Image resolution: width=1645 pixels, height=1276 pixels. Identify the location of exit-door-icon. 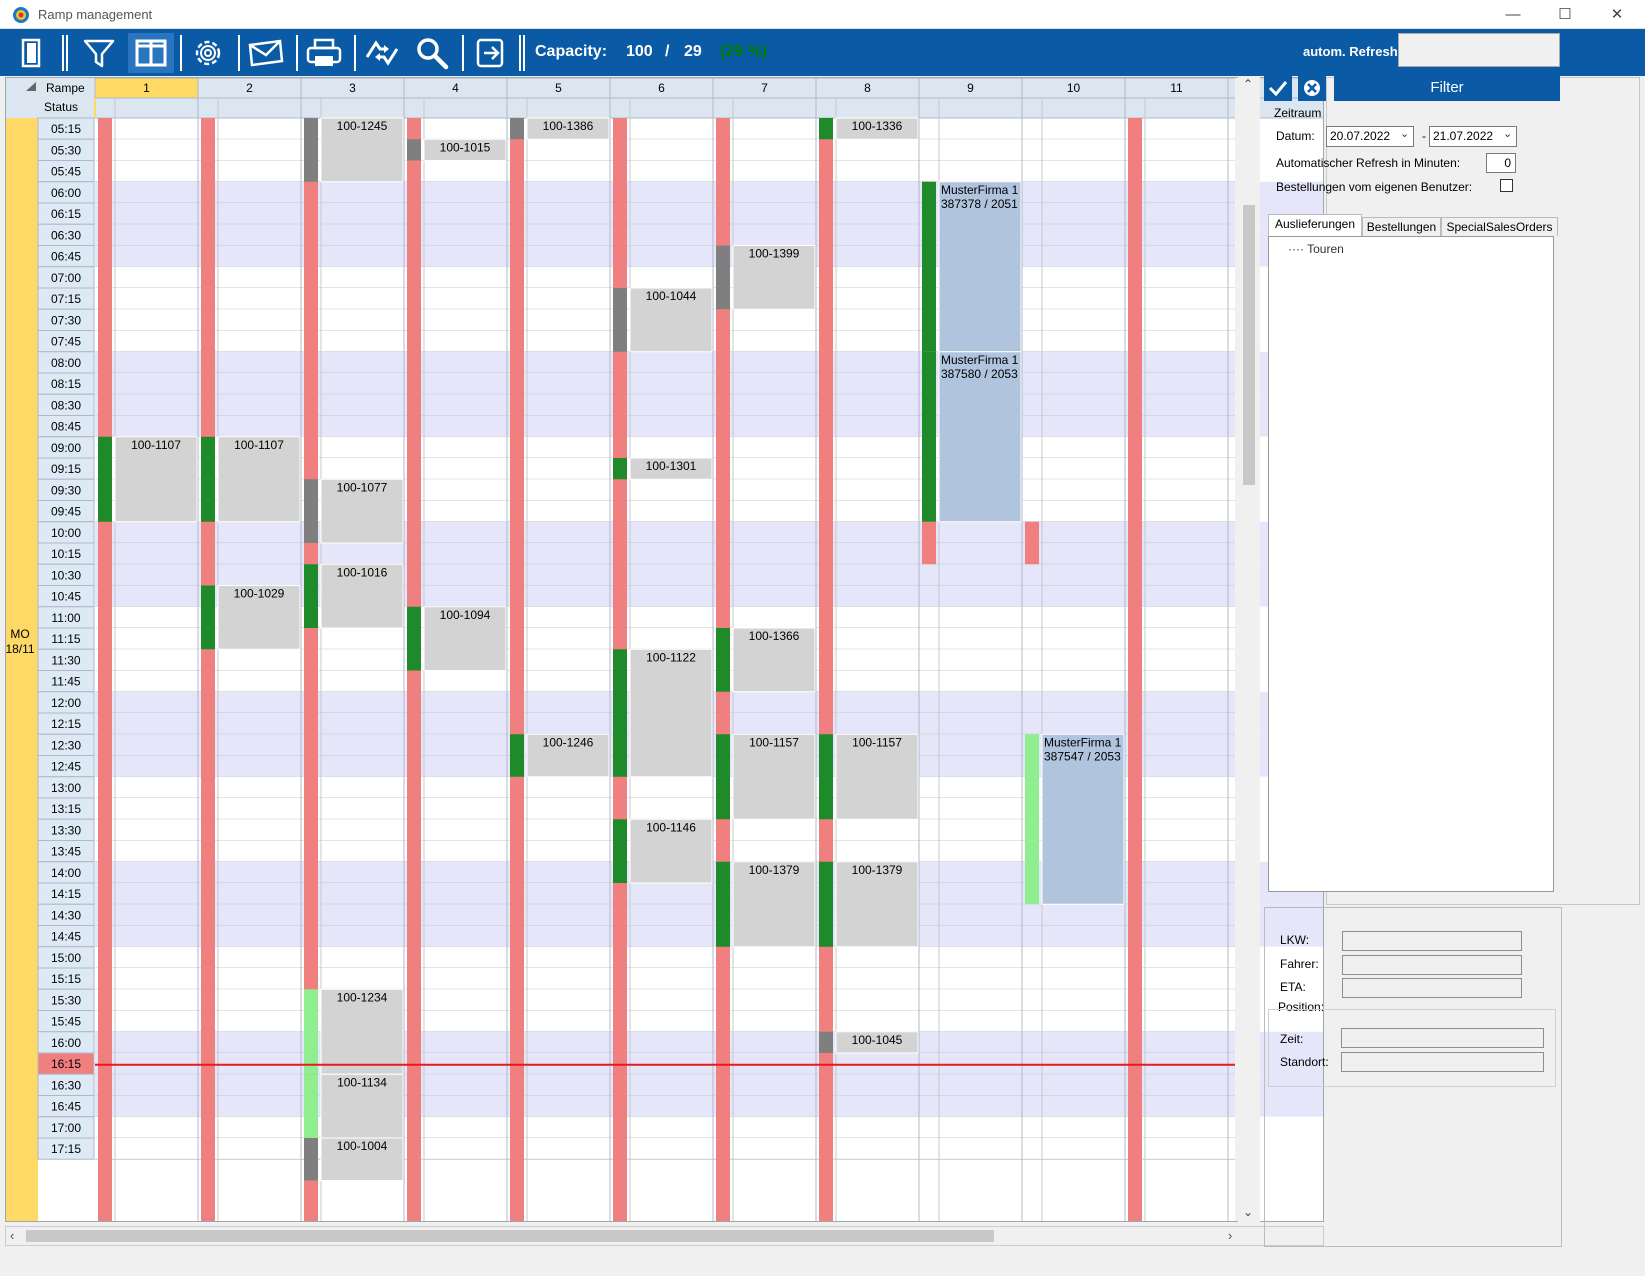
(31, 53).